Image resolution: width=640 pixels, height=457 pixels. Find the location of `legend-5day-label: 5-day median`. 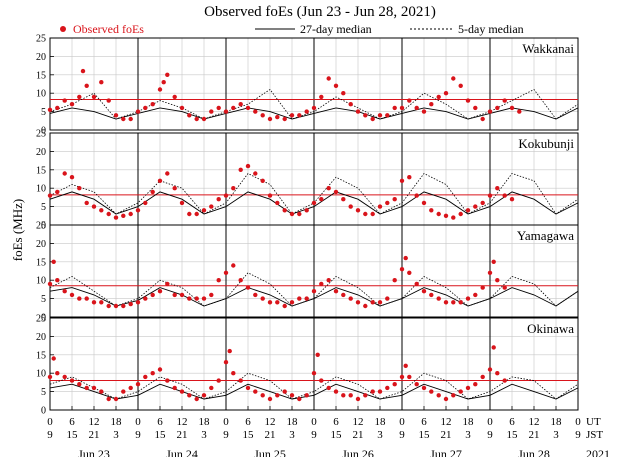

legend-5day-label: 5-day median is located at coordinates (491, 29).